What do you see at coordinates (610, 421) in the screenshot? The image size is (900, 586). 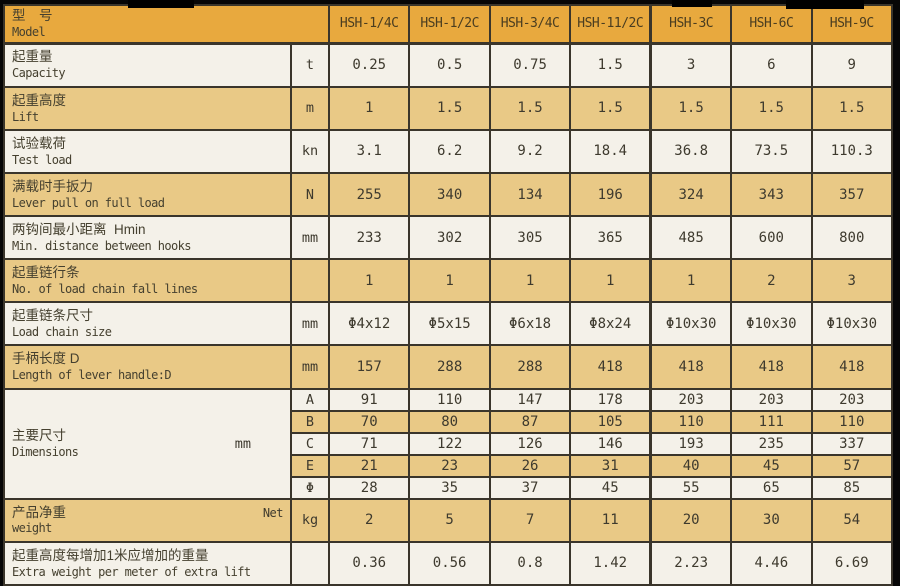 I see `value-cell: 105` at bounding box center [610, 421].